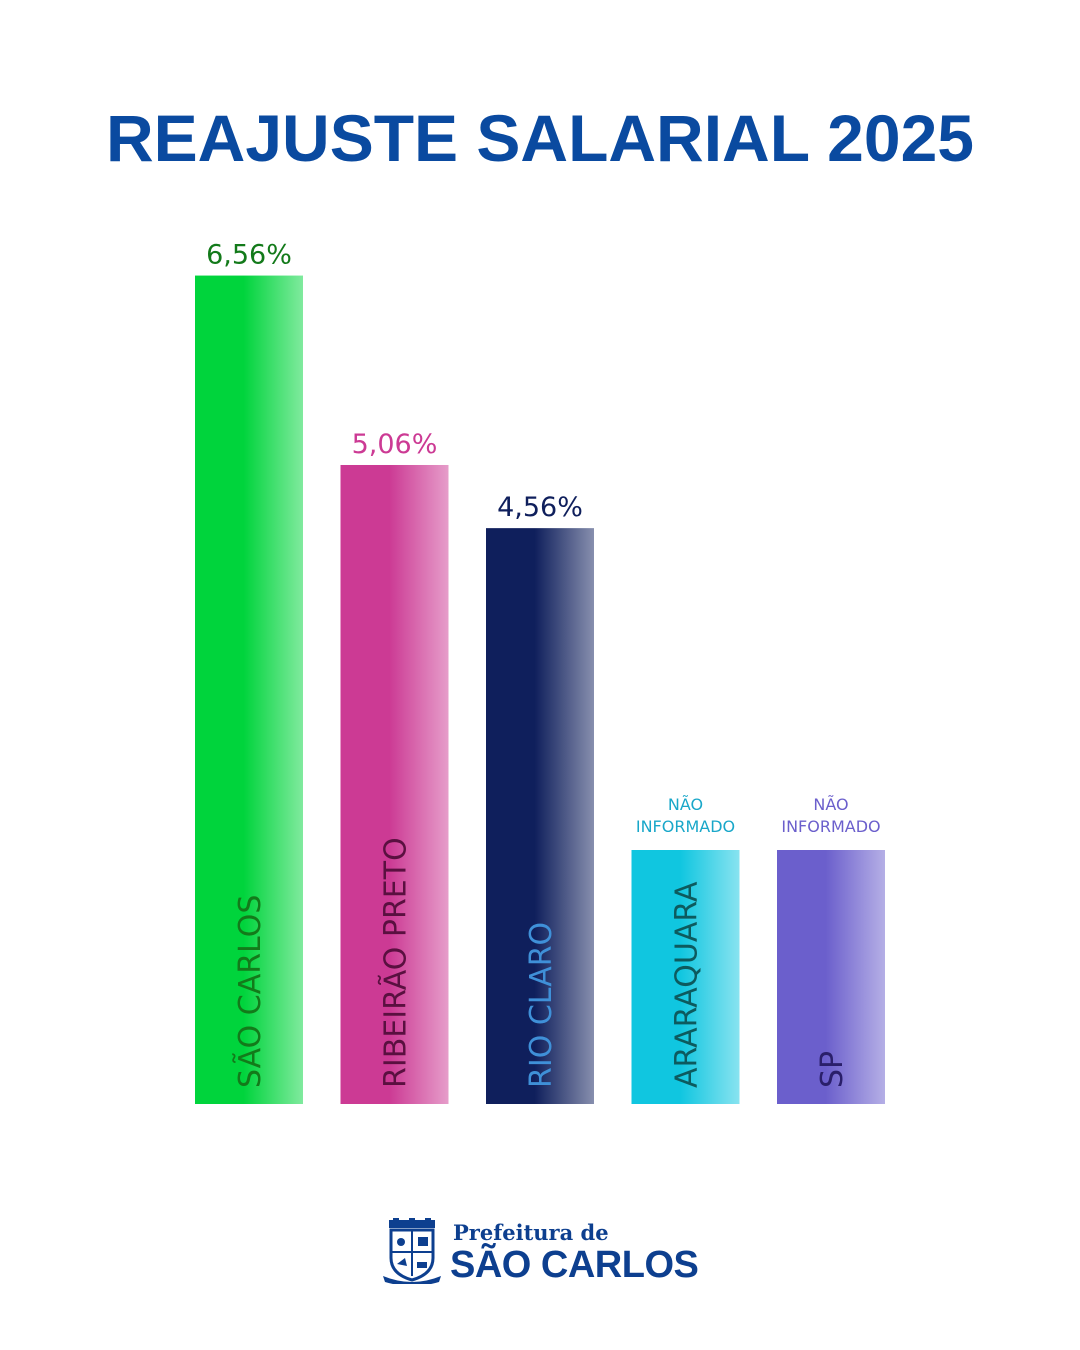  What do you see at coordinates (395, 444) in the screenshot?
I see `data-label-1: 5,06%` at bounding box center [395, 444].